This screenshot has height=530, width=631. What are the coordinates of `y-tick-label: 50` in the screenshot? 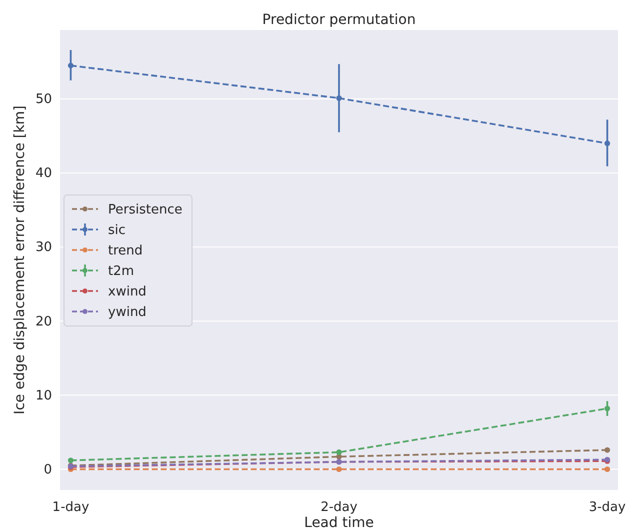 It's located at (43, 100).